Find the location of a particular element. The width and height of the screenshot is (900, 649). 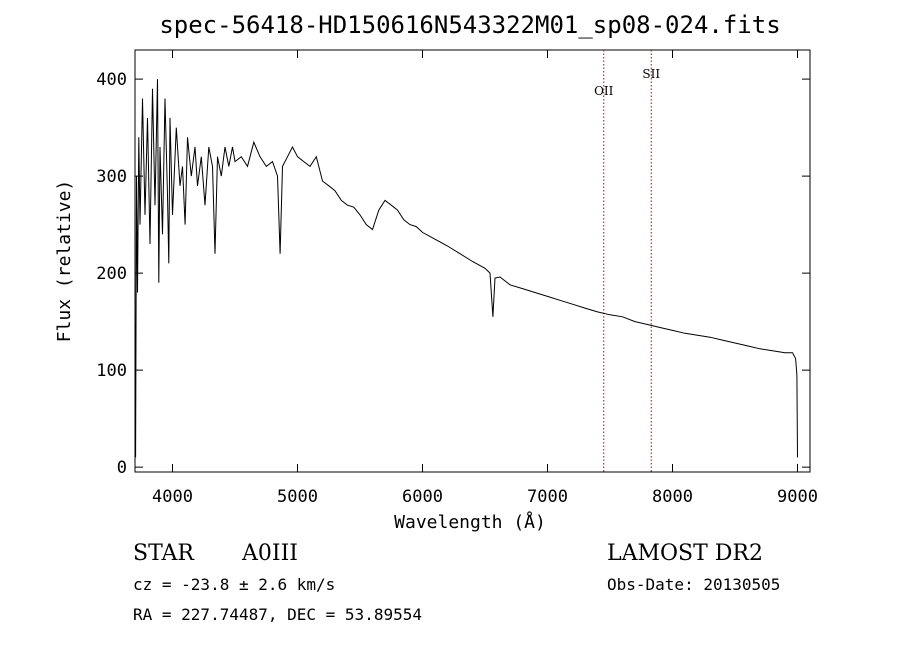

survey-label: LAMOST DR2 is located at coordinates (685, 553).